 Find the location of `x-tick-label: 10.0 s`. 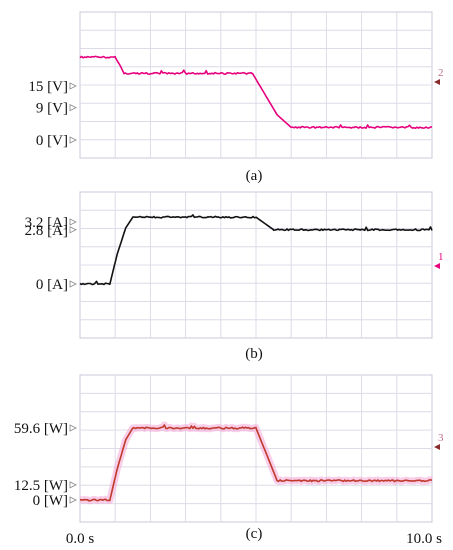

x-tick-label: 10.0 s is located at coordinates (424, 539).